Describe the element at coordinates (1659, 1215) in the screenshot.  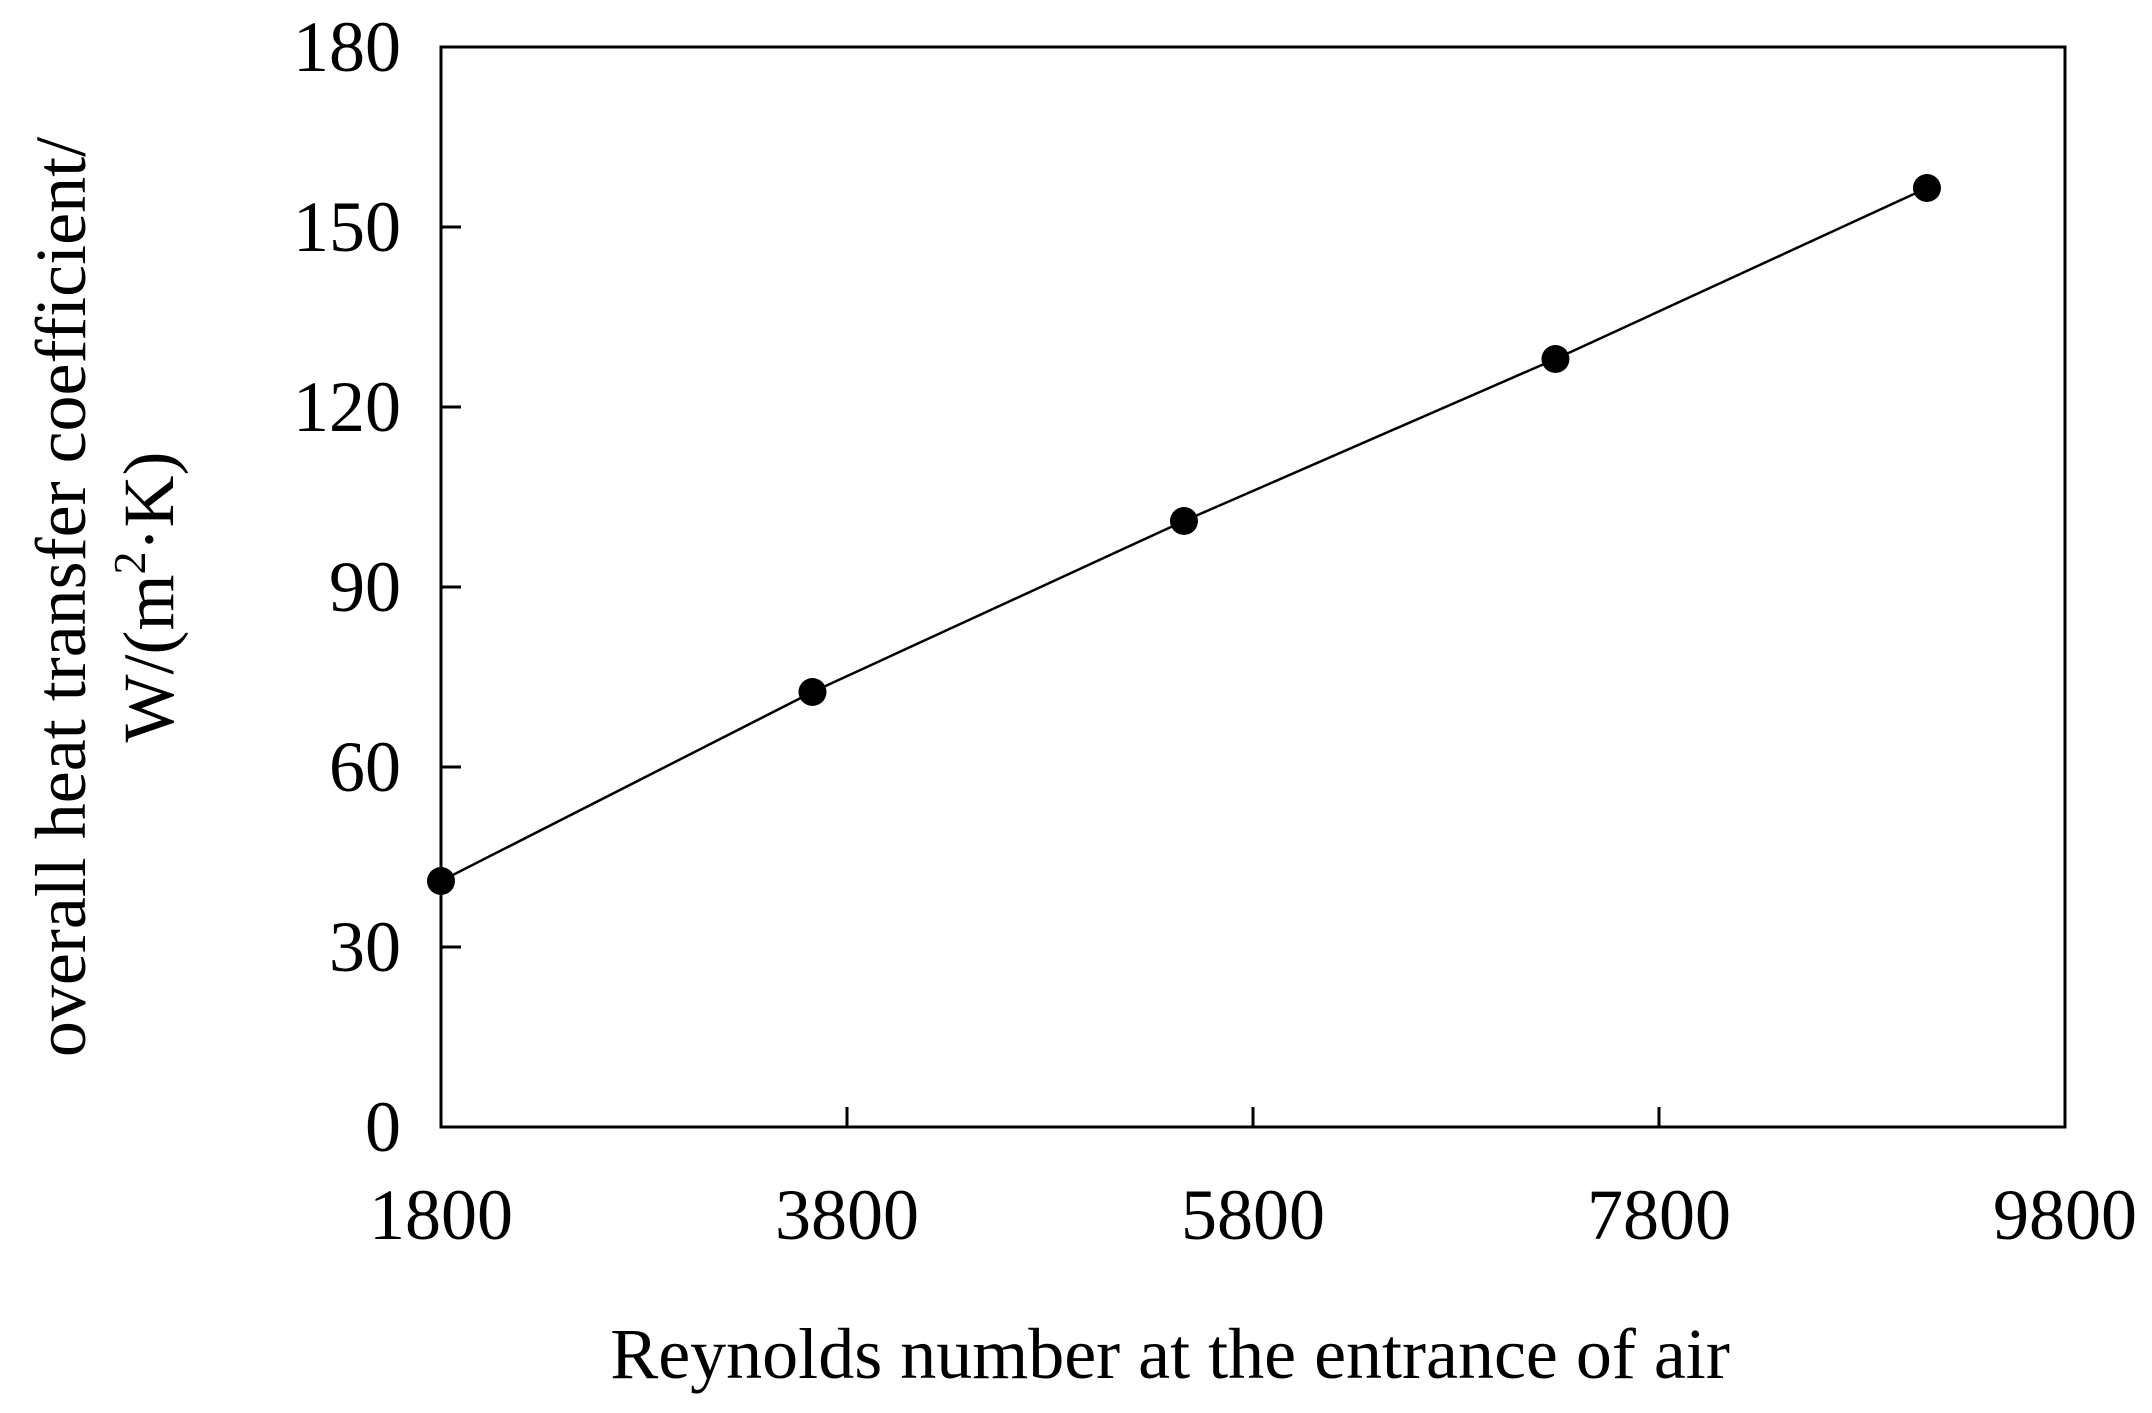
I see `x-tick-label: 7800` at that location.